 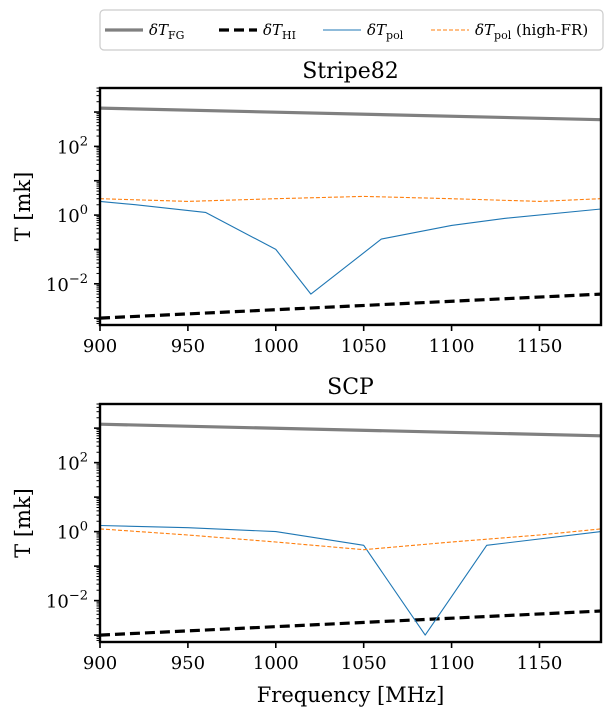 What do you see at coordinates (351, 695) in the screenshot?
I see `x-axis-label: Frequency [MHz]` at bounding box center [351, 695].